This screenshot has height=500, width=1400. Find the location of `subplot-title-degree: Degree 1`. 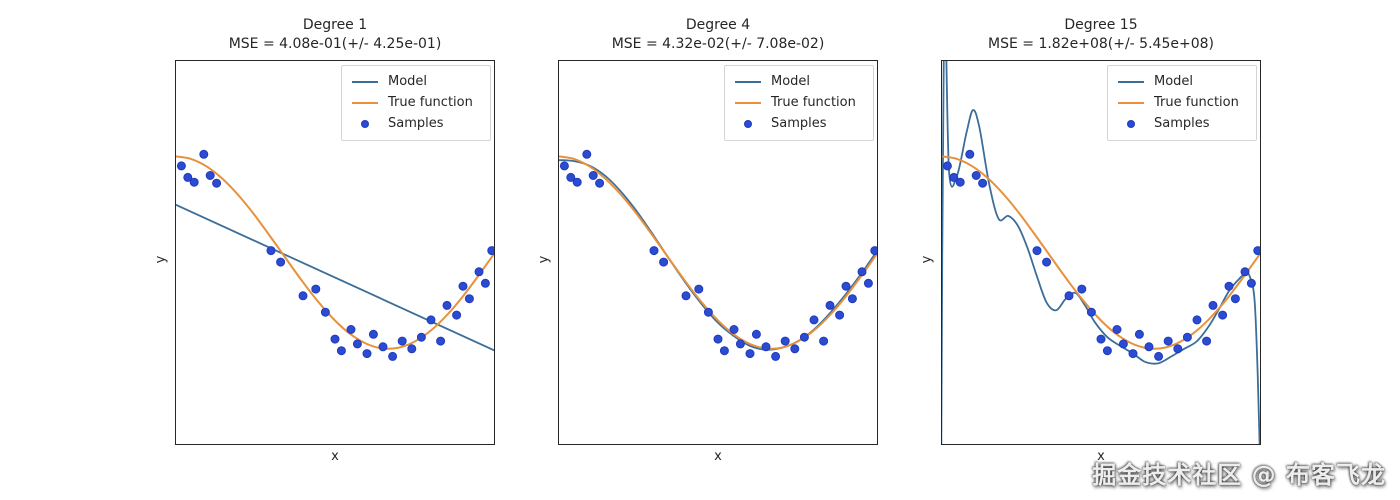

subplot-title-degree: Degree 1 is located at coordinates (335, 25).